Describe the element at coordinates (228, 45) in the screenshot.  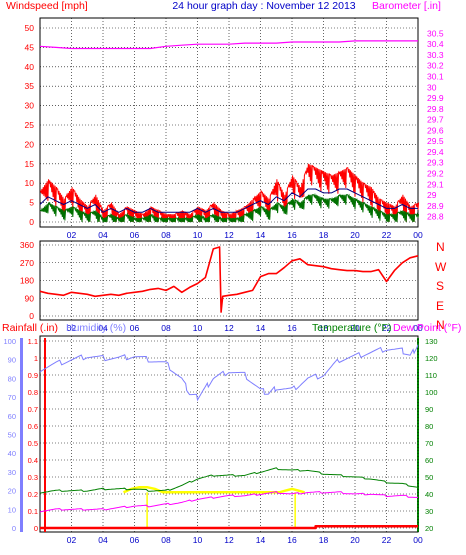
I see `barometer-series` at that location.